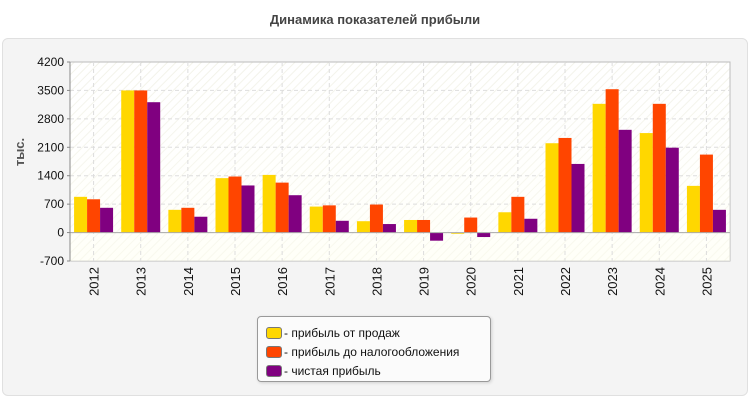 The height and width of the screenshot is (400, 750). Describe the element at coordinates (329, 281) in the screenshot. I see `x-tick-label: 2017` at that location.